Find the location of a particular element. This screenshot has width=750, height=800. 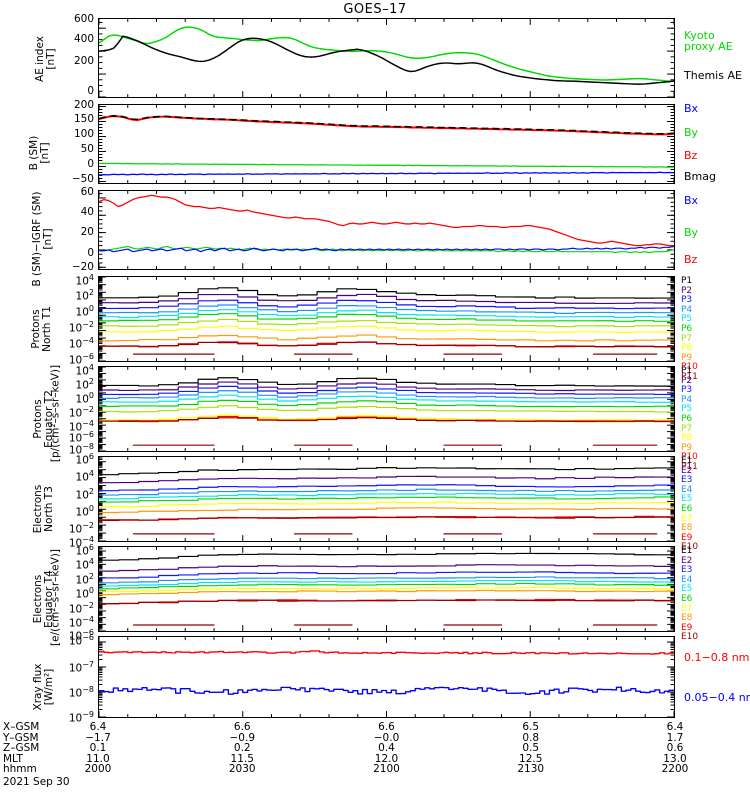

ytick-e2-m6: 10⁻⁶ is located at coordinates (81, 635).